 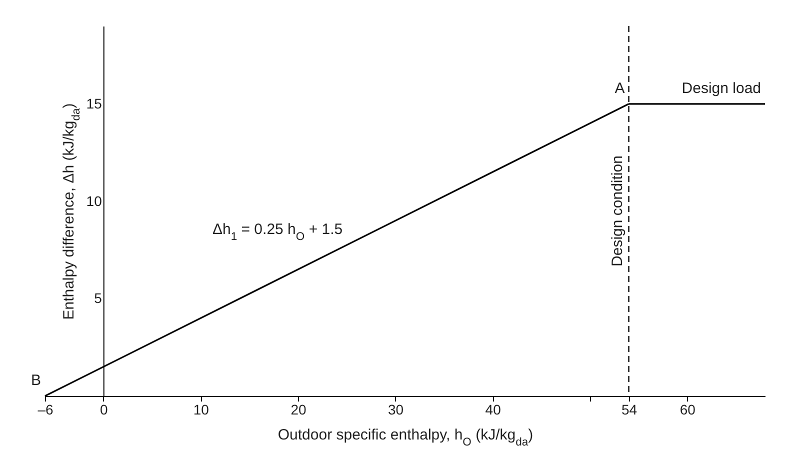 I want to click on x-tick-label: 0, so click(x=104, y=410).